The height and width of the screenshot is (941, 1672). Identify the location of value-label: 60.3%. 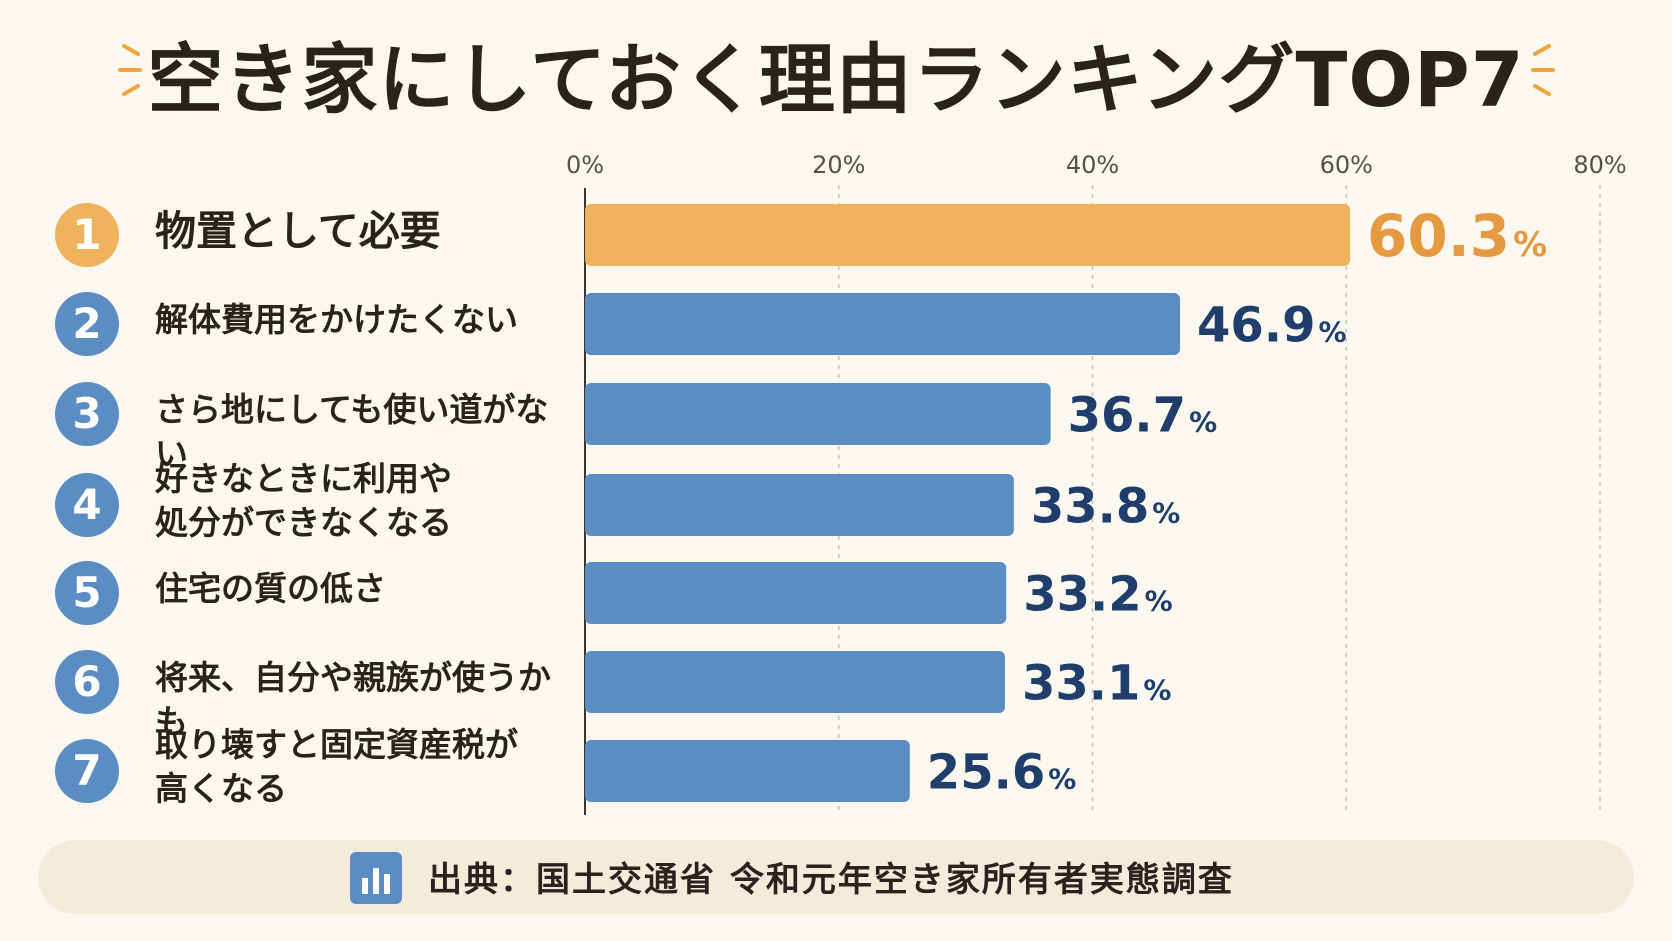
(1457, 236).